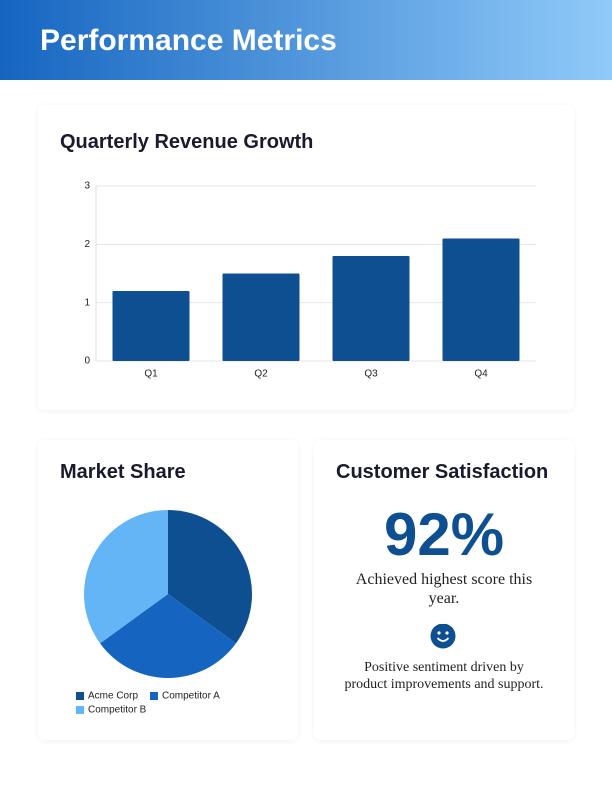 Image resolution: width=612 pixels, height=792 pixels. What do you see at coordinates (117, 710) in the screenshot?
I see `legend-label: Competitor B` at bounding box center [117, 710].